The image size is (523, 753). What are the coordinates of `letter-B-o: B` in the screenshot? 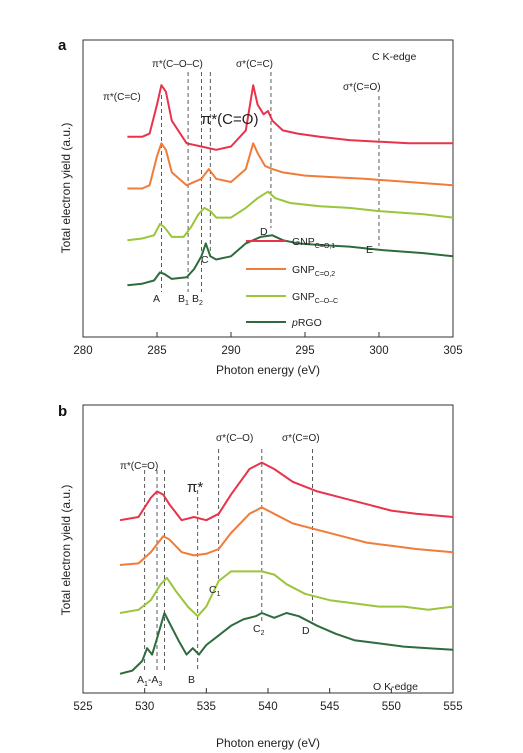 It's located at (191, 680).